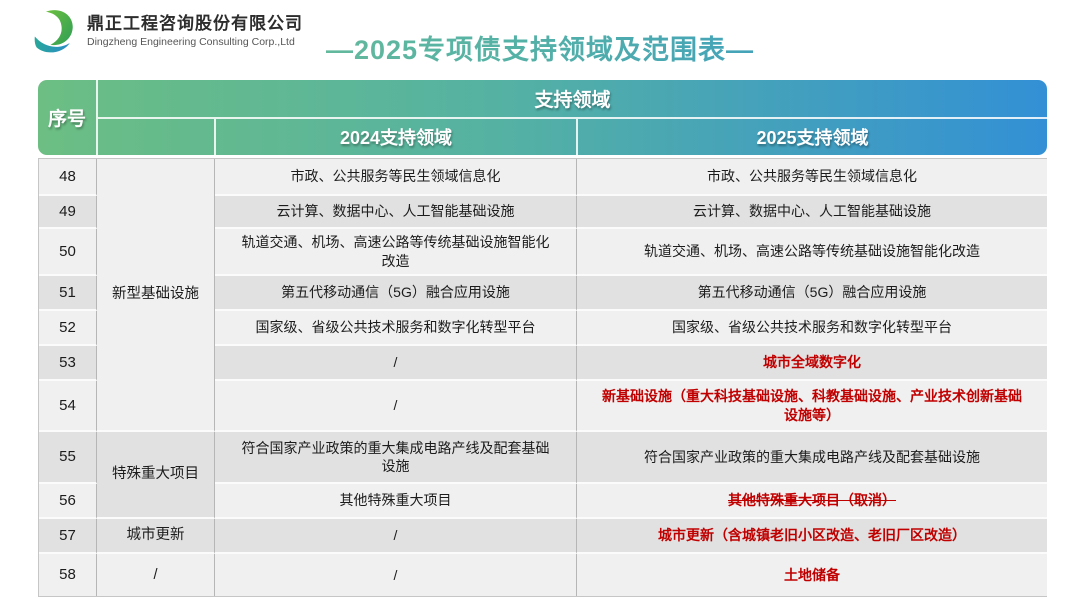 The width and height of the screenshot is (1080, 607). I want to click on table-row: 53 / 城市全域数字化, so click(543, 363).